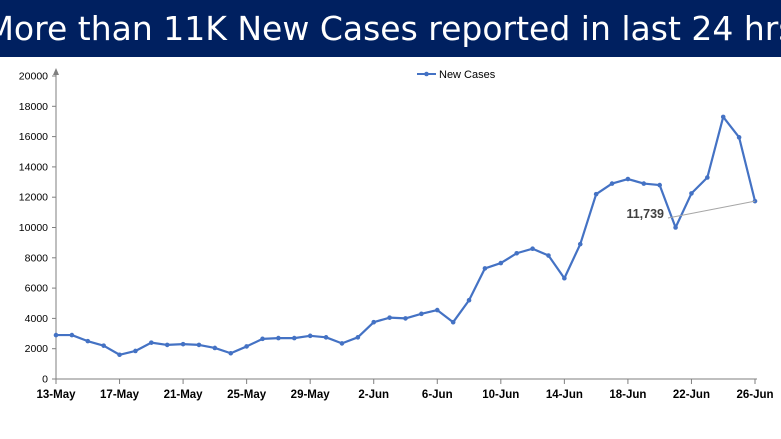 Image resolution: width=781 pixels, height=439 pixels. I want to click on callout: 11,739, so click(691, 210).